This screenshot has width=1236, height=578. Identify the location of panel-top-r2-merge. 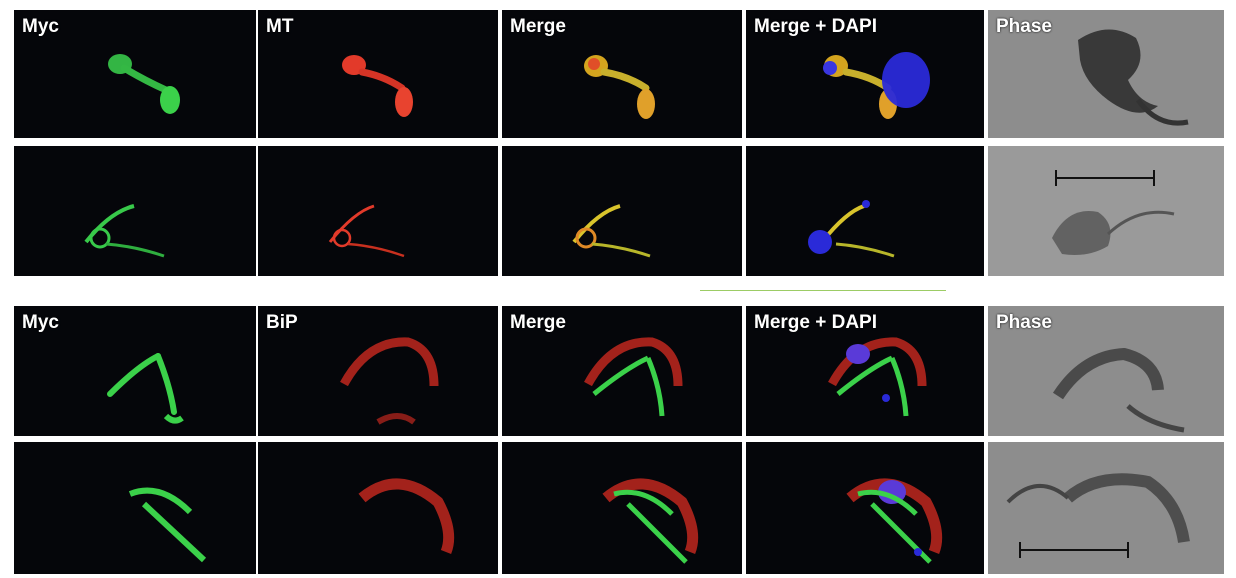
(622, 211).